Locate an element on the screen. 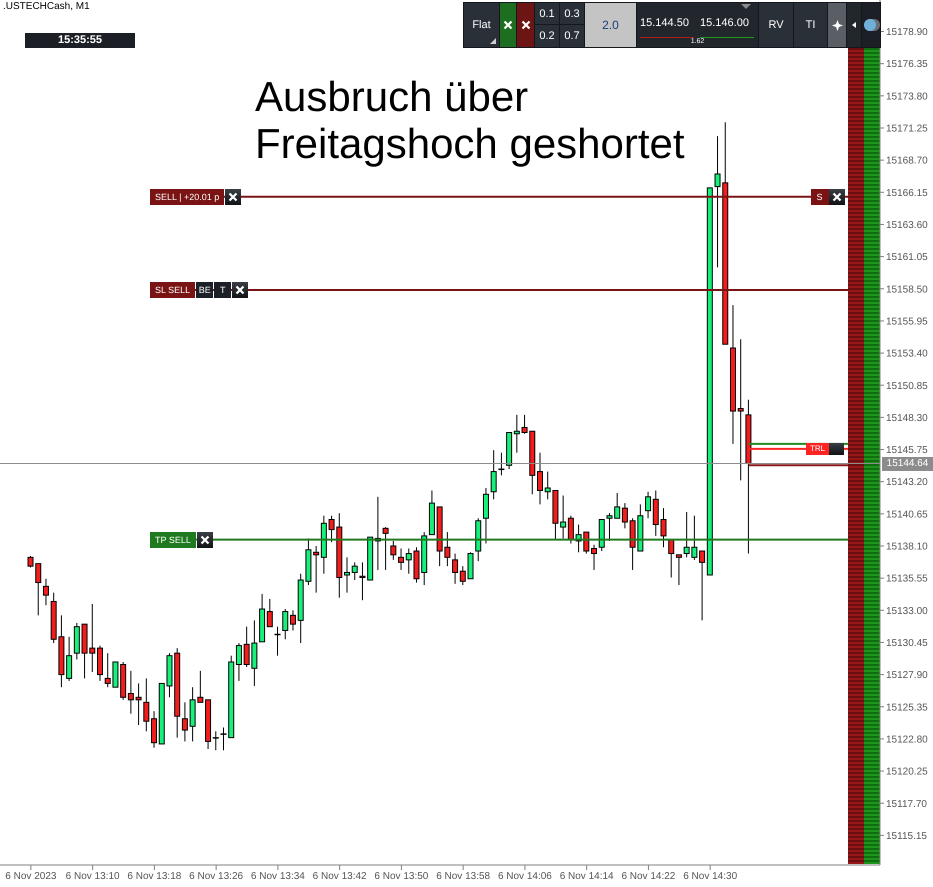 The image size is (933, 887). button: TI is located at coordinates (810, 25).